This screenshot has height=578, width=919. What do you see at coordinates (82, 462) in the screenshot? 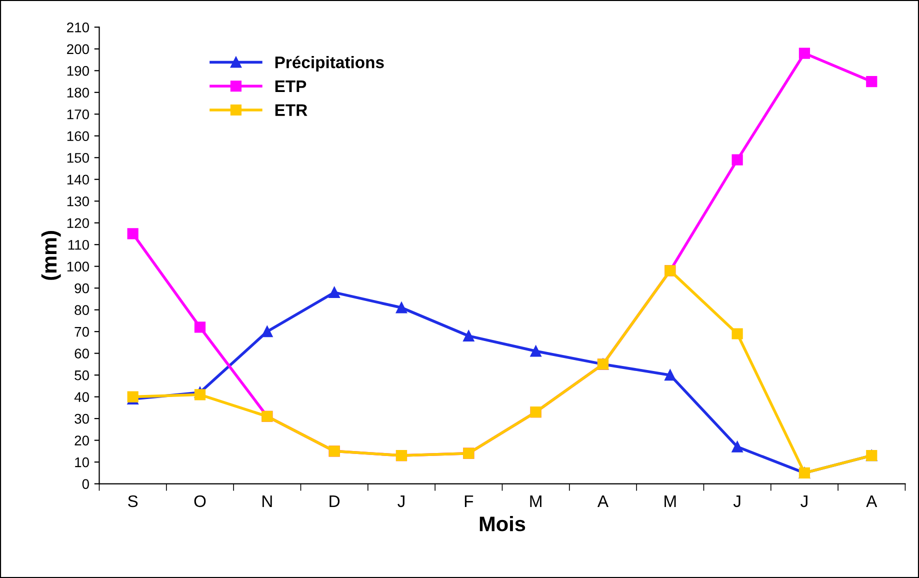
I see `y-tick-label: 10` at bounding box center [82, 462].